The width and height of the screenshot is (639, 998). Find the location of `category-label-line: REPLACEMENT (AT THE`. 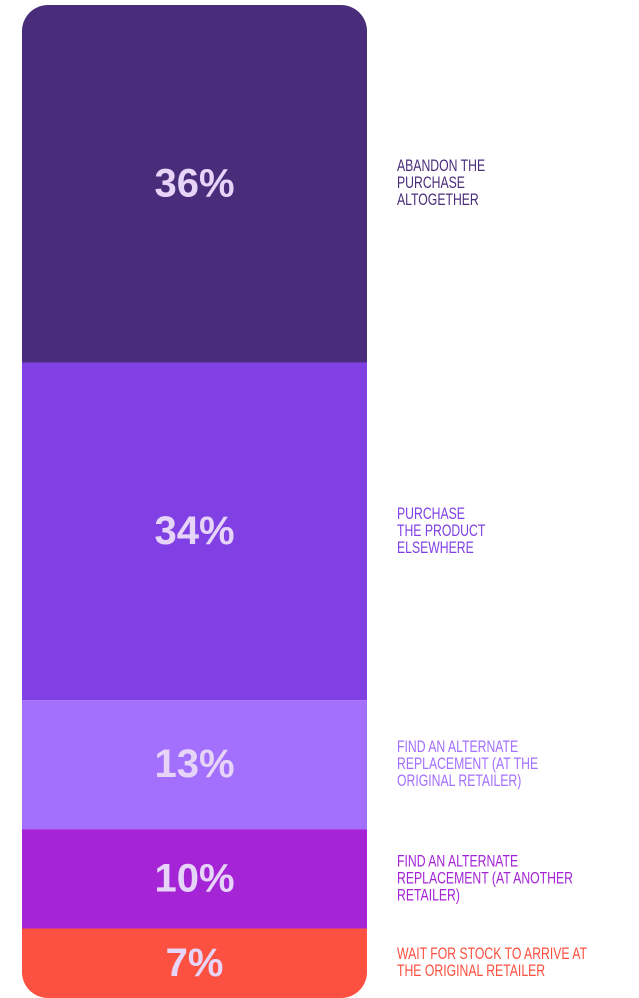

category-label-line: REPLACEMENT (AT THE is located at coordinates (467, 764).